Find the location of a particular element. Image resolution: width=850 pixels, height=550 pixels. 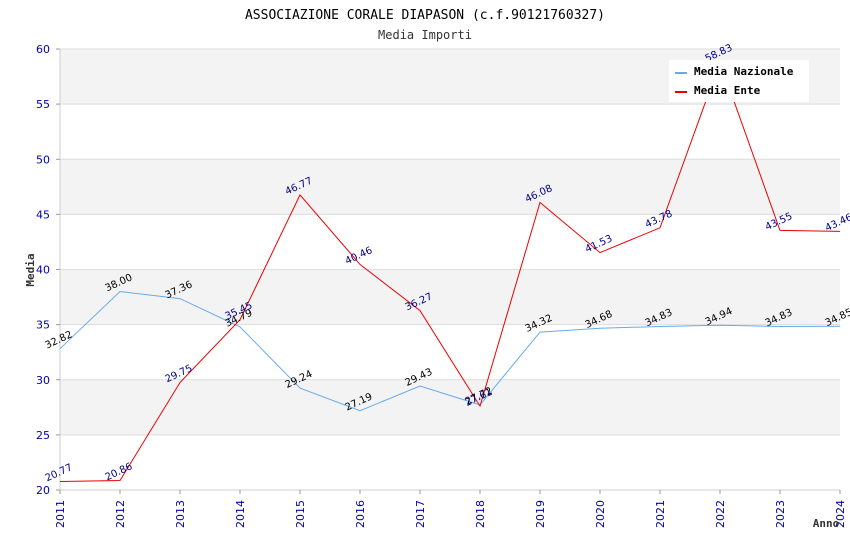

x-tick-label: 2011 is located at coordinates (60, 514).